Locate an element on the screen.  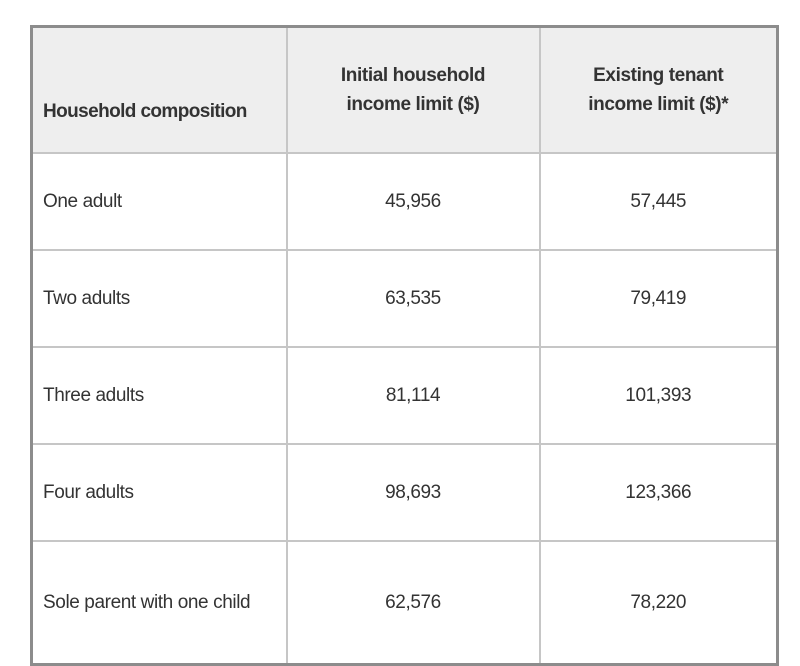
row-label-cell: Sole parent with one child is located at coordinates (159, 602).